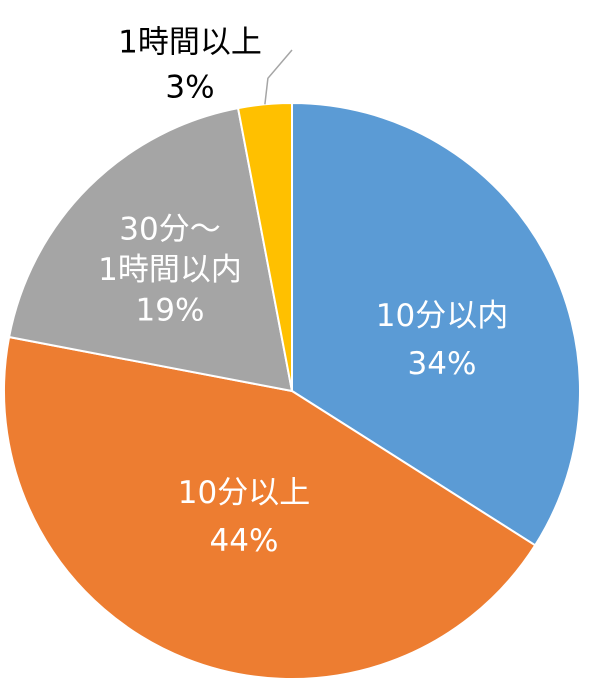 Image resolution: width=596 pixels, height=687 pixels. I want to click on pie-label-3: 30分～ 1時間以内 19%, so click(170, 269).